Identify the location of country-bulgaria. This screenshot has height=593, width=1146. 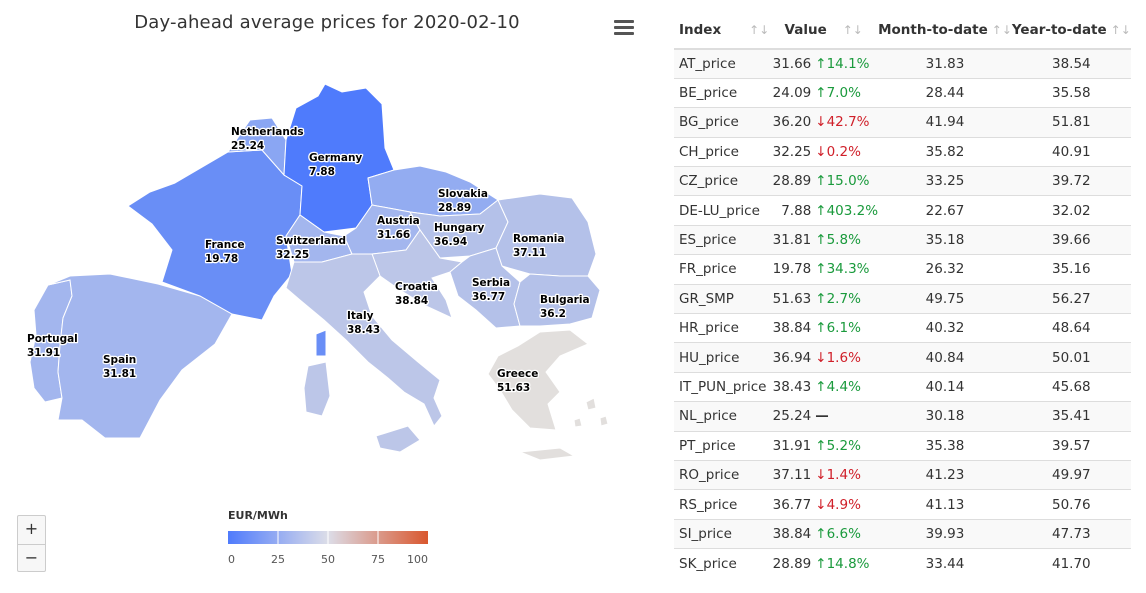
(557, 300).